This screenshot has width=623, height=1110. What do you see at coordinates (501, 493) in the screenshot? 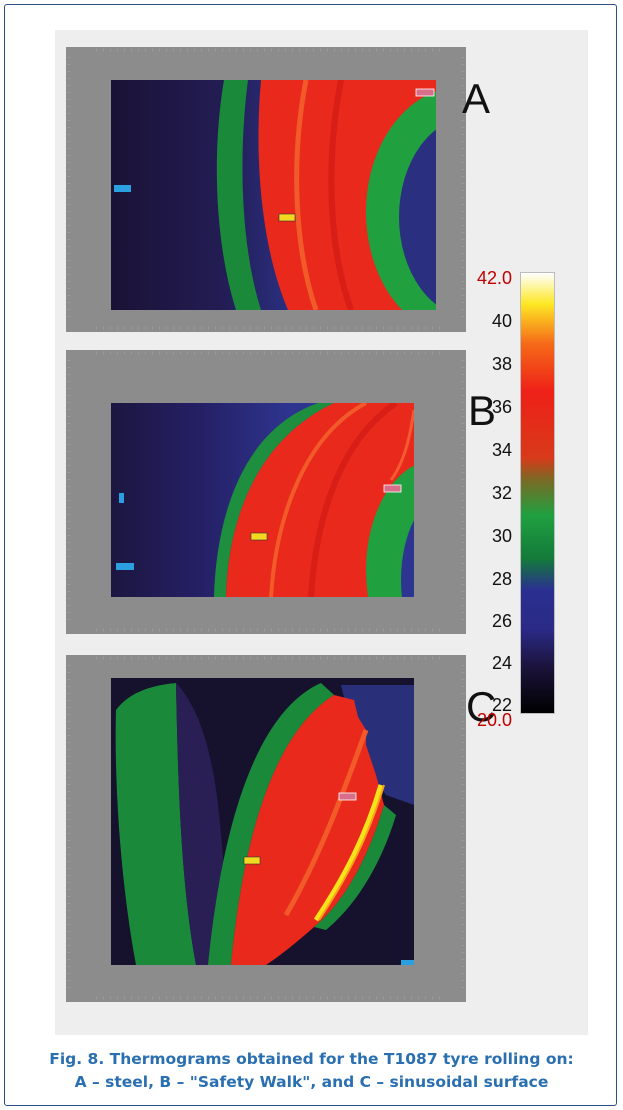
I see `scale-tick-label: 32` at bounding box center [501, 493].